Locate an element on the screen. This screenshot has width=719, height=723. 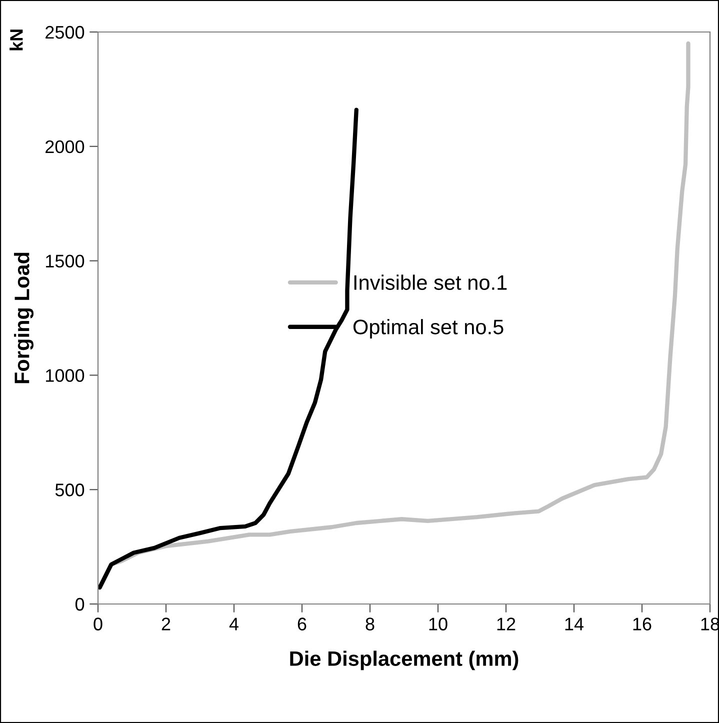
y-axis-title: Forging Load is located at coordinates (24, 318).